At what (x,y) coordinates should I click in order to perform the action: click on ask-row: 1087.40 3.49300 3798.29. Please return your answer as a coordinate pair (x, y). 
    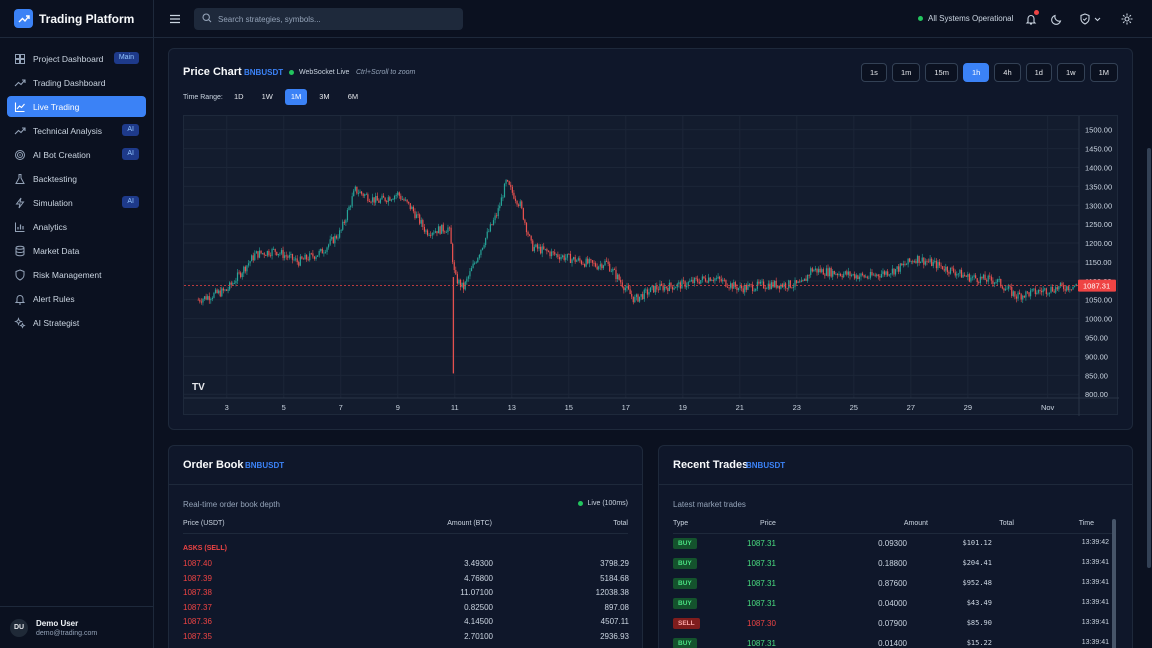
    Looking at the image, I should click on (406, 566).